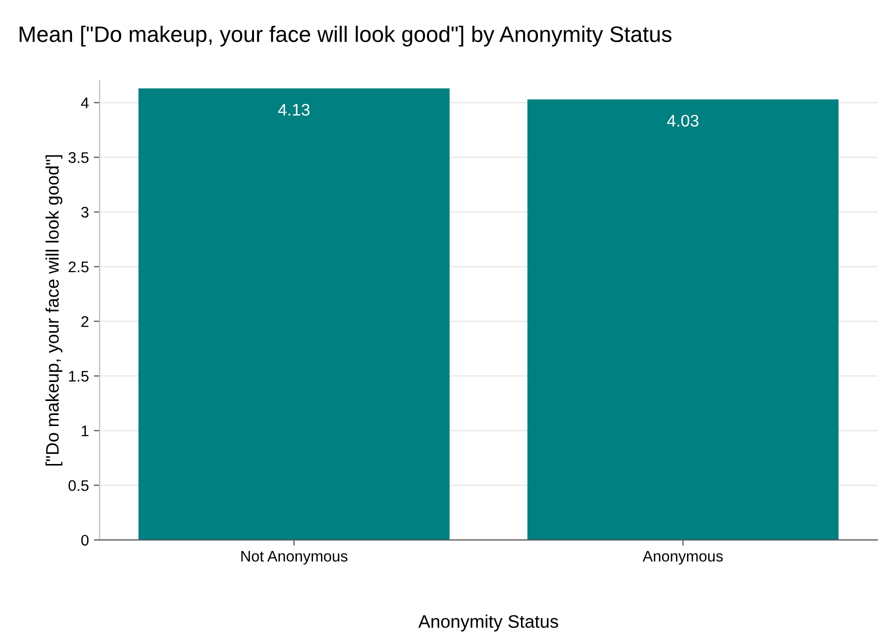 Image resolution: width=889 pixels, height=636 pixels. Describe the element at coordinates (78, 485) in the screenshot. I see `y-tick-label: 0.5` at that location.